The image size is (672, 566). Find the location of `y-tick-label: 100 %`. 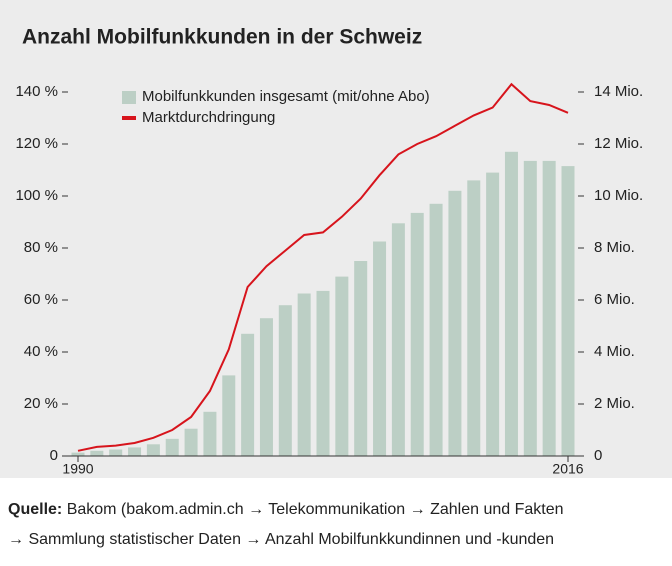

y-tick-label: 100 % is located at coordinates (36, 195).